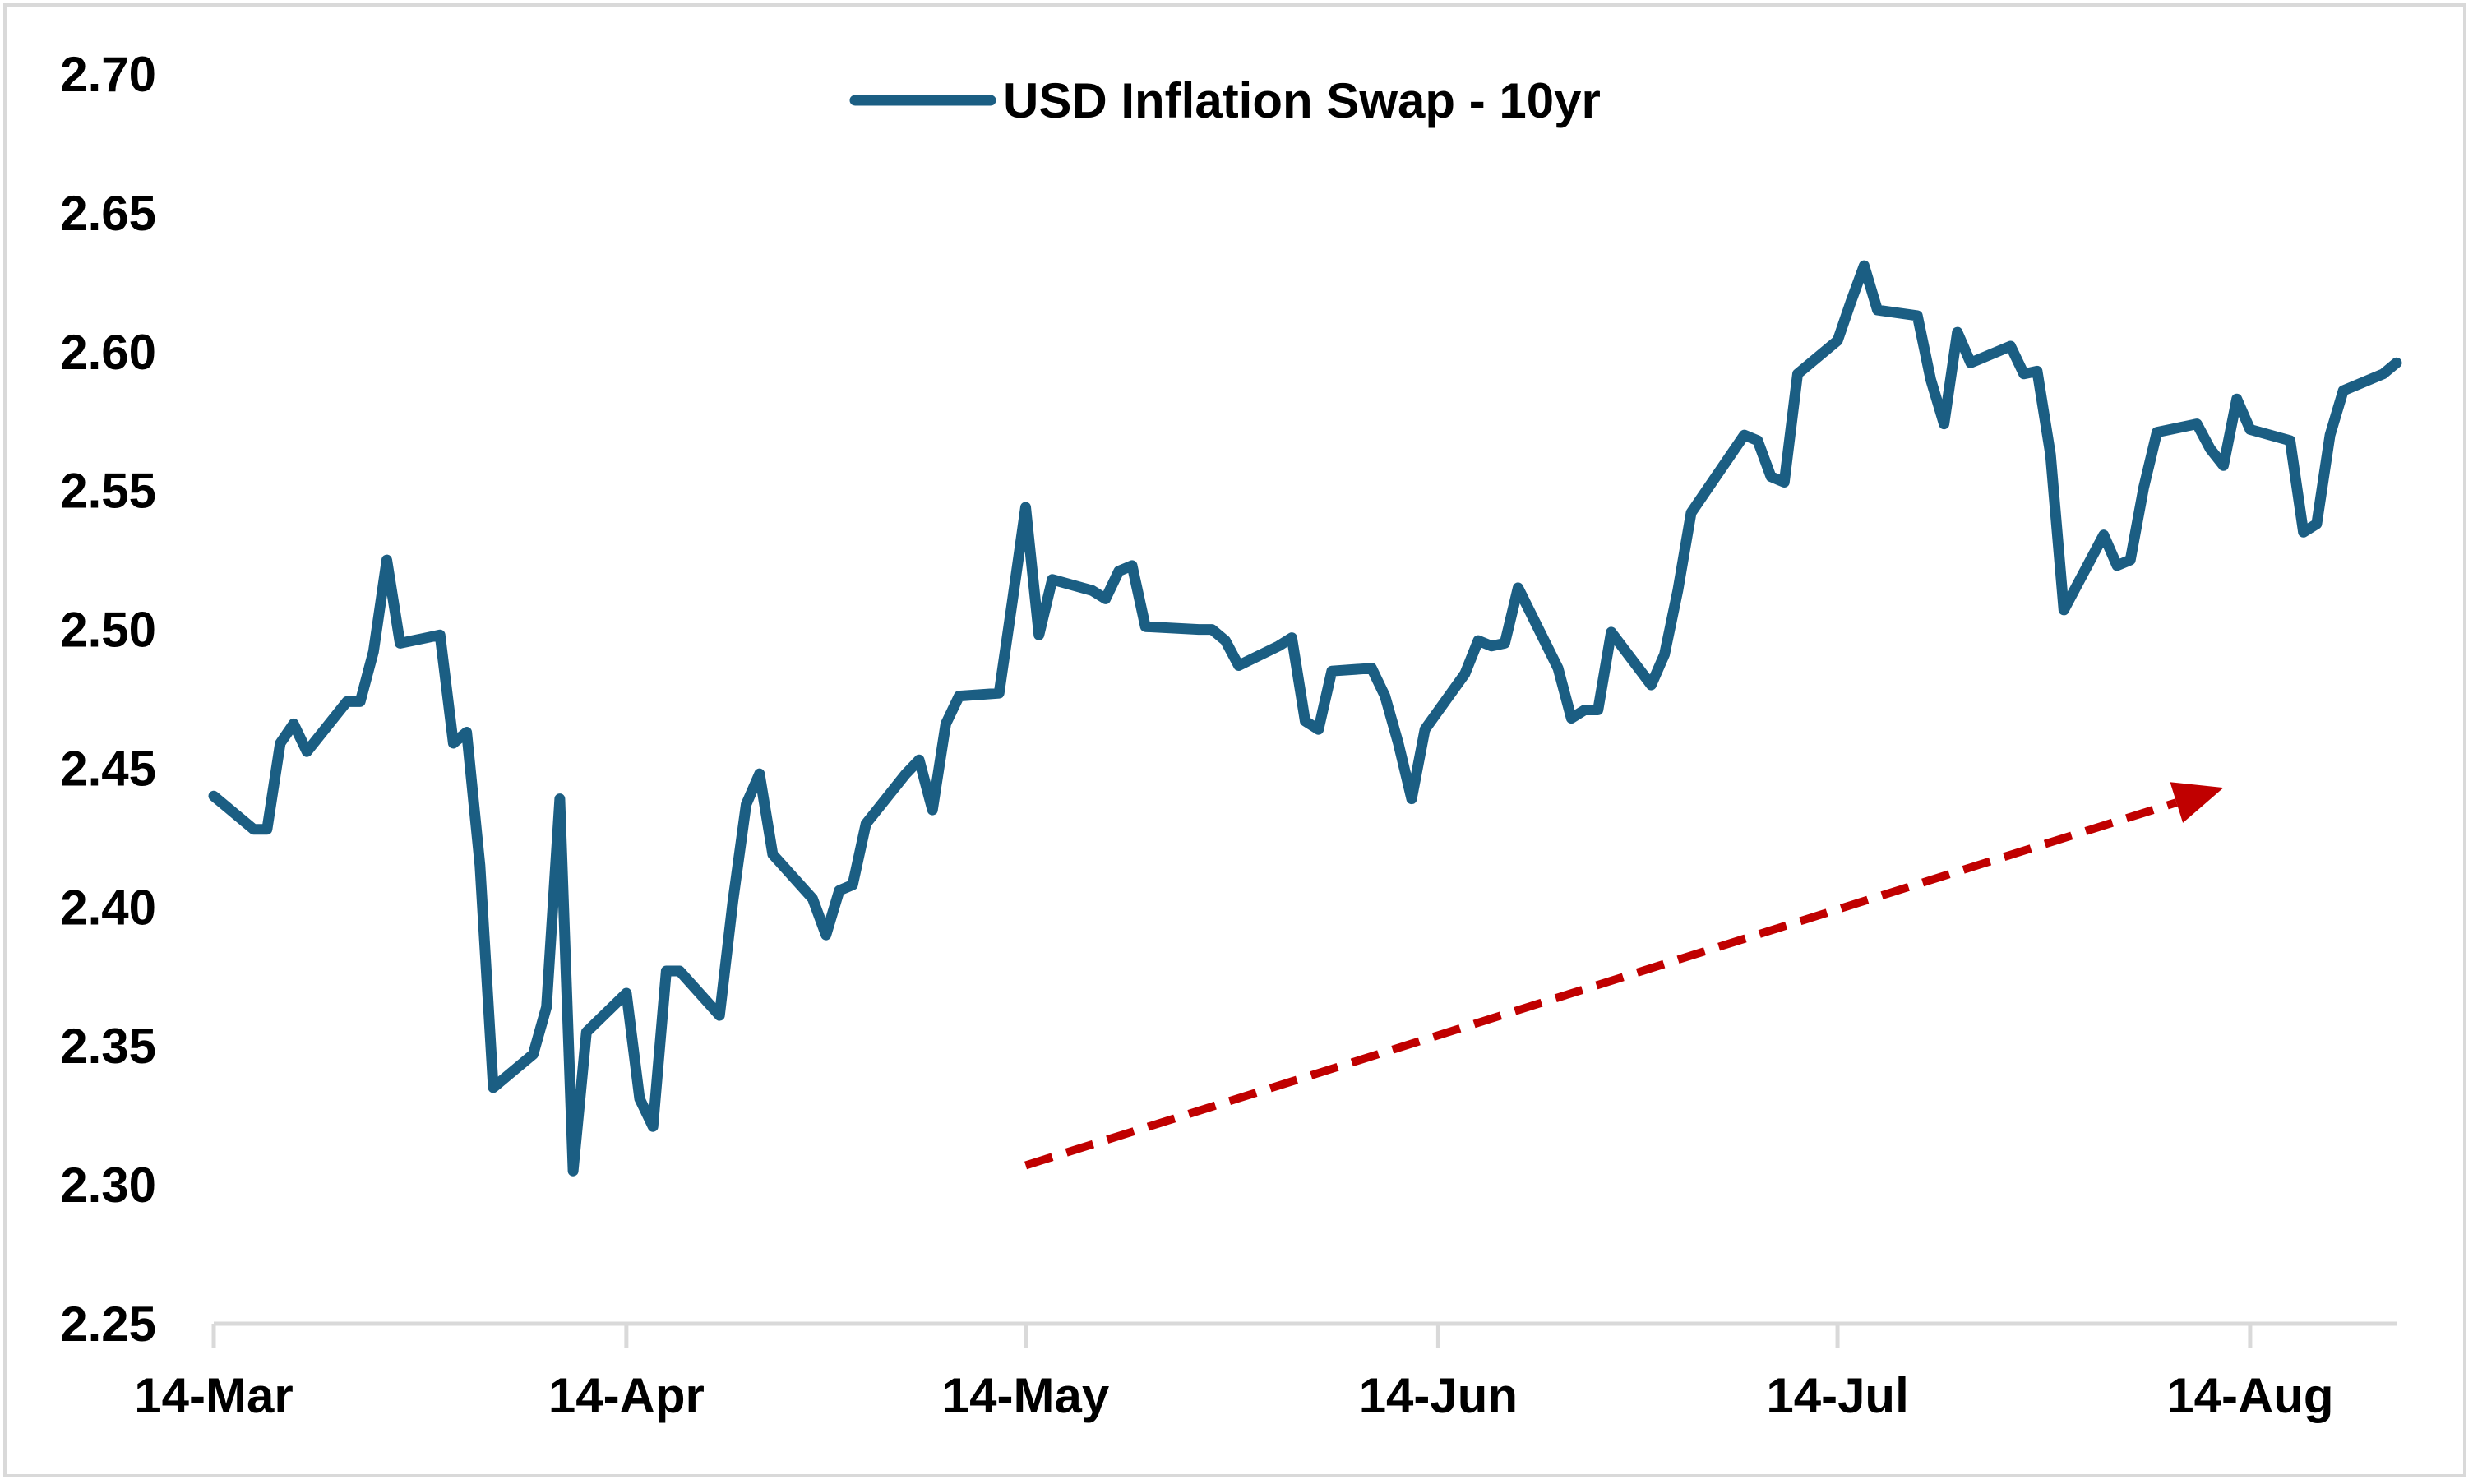 The width and height of the screenshot is (2473, 1484). I want to click on y-tick-label: 2.60, so click(108, 353).